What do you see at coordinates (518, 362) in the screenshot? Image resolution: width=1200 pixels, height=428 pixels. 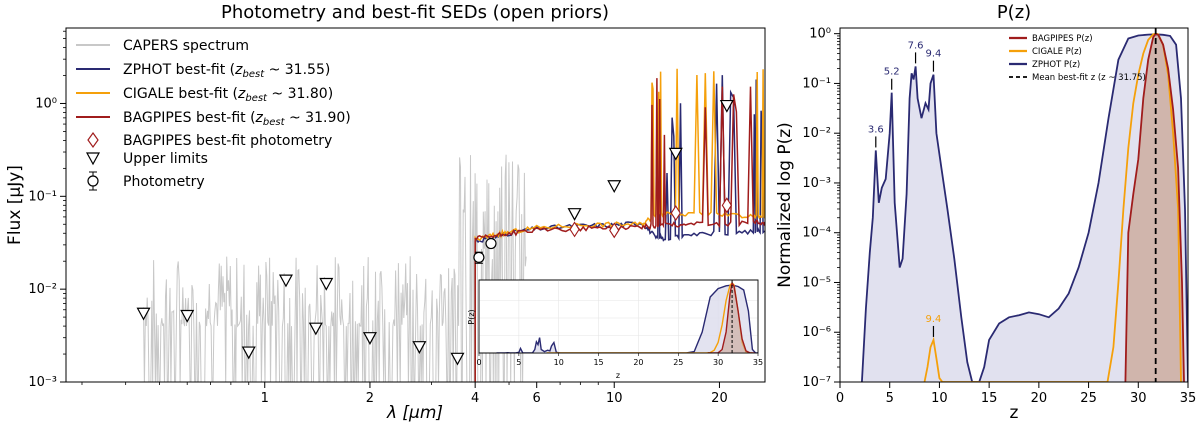 I see `inset-tick-label: 5` at bounding box center [518, 362].